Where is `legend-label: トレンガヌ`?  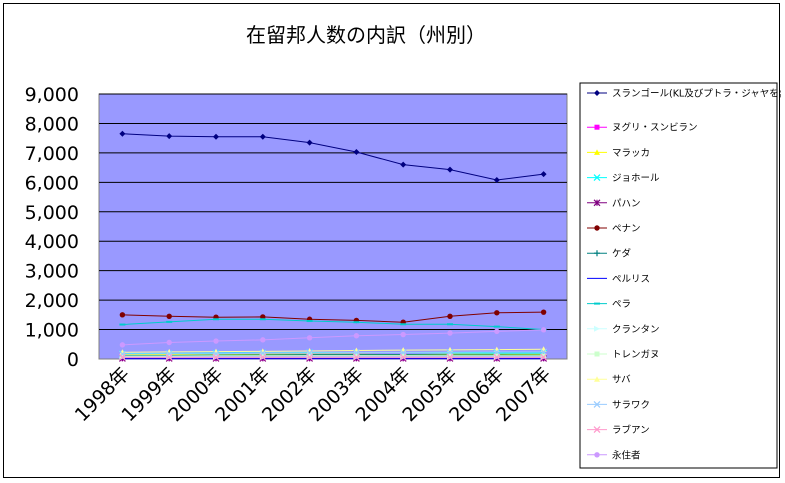 legend-label: トレンガヌ is located at coordinates (636, 355).